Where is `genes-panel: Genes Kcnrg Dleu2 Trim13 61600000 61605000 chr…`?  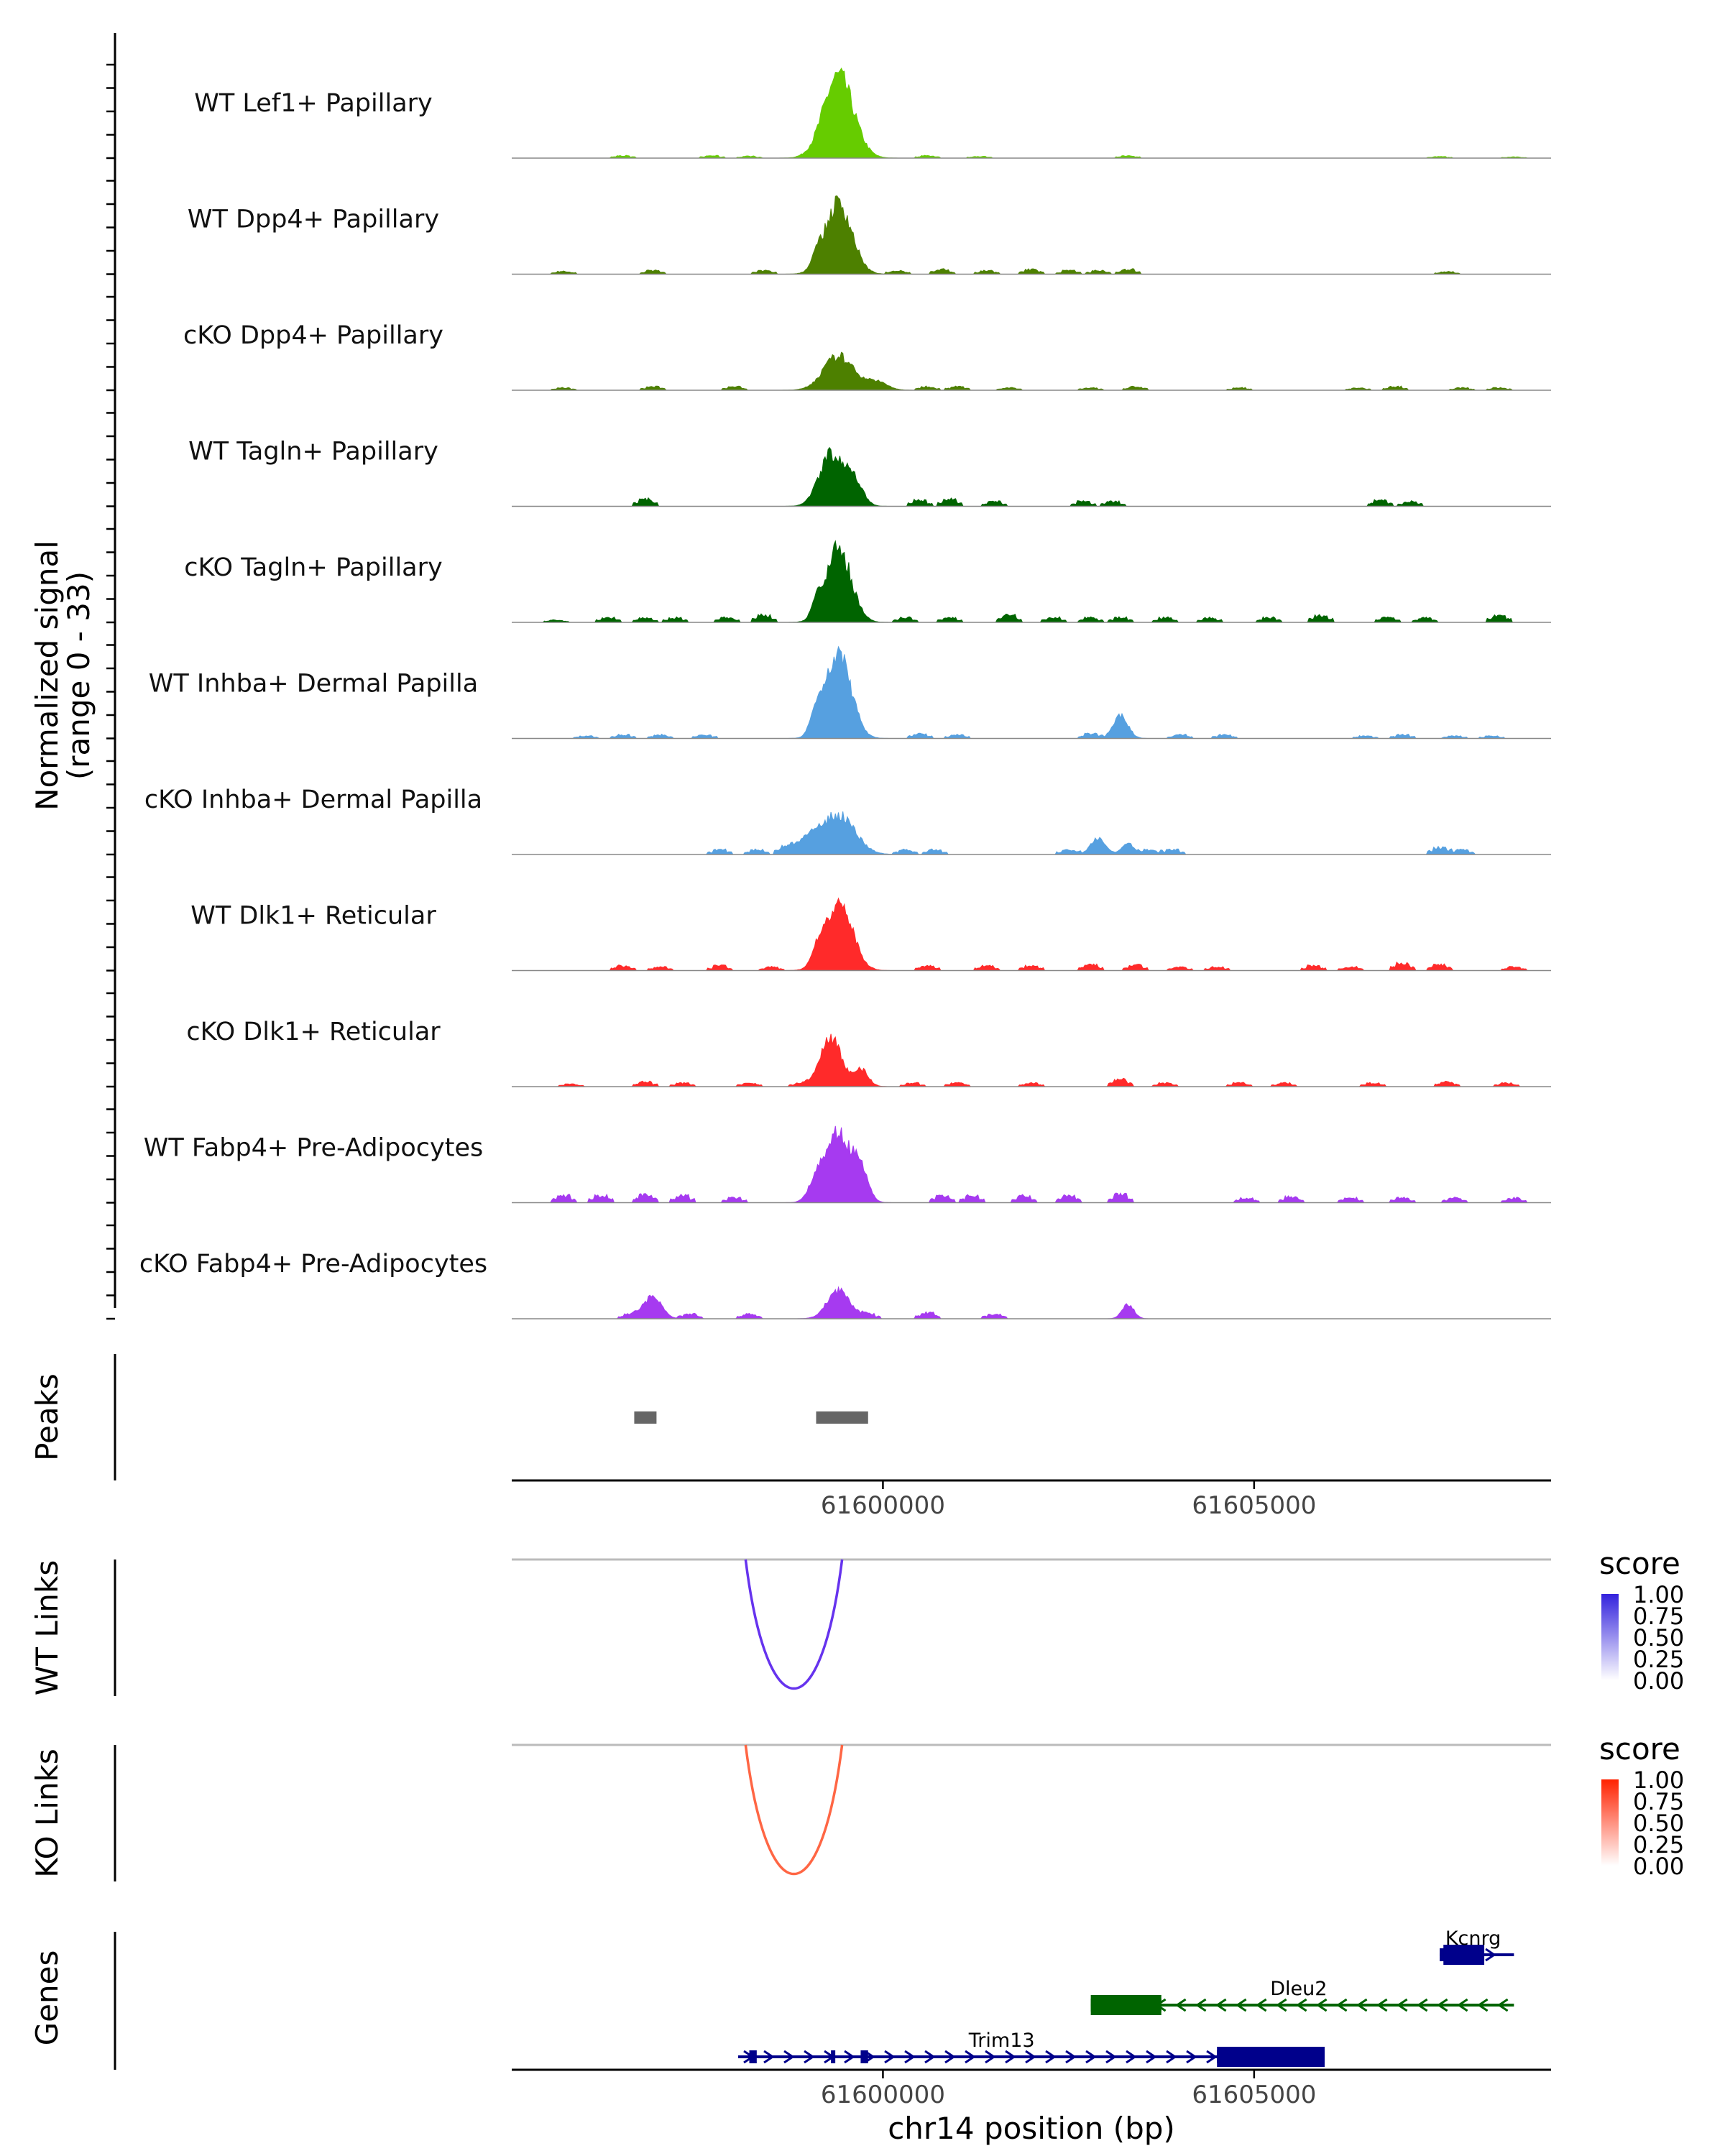 genes-panel: Genes Kcnrg Dleu2 Trim13 61600000 61605000 chr… is located at coordinates (790, 2037).